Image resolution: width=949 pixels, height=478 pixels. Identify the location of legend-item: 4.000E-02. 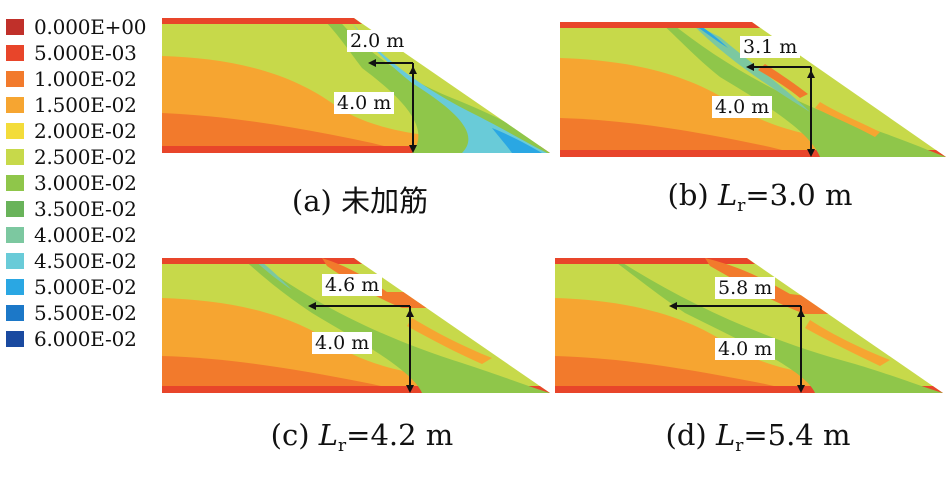
(71, 235).